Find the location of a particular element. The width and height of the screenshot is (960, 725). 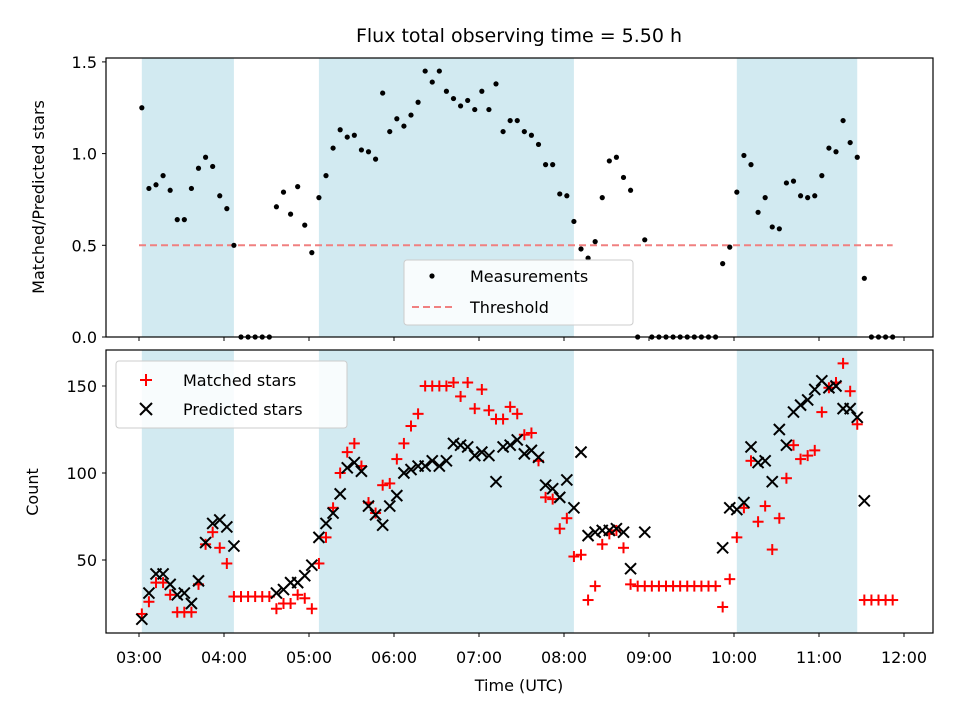

bottom-xtick-label-7: 10:00 is located at coordinates (734, 657).